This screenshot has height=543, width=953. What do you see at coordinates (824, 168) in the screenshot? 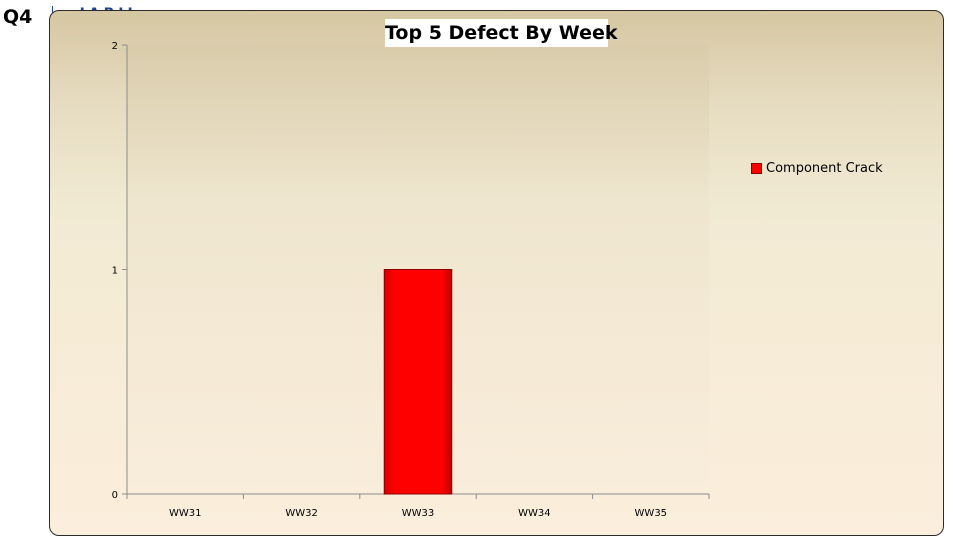
I see `legend-label-component-crack: Component Crack` at bounding box center [824, 168].